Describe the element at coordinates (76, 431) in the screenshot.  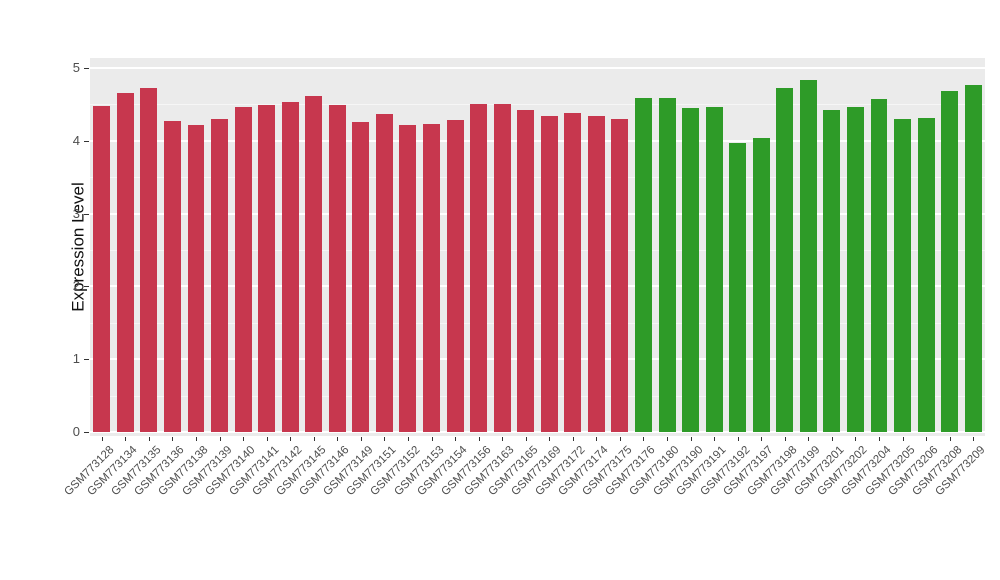
I see `y-tick-label: 0` at that location.